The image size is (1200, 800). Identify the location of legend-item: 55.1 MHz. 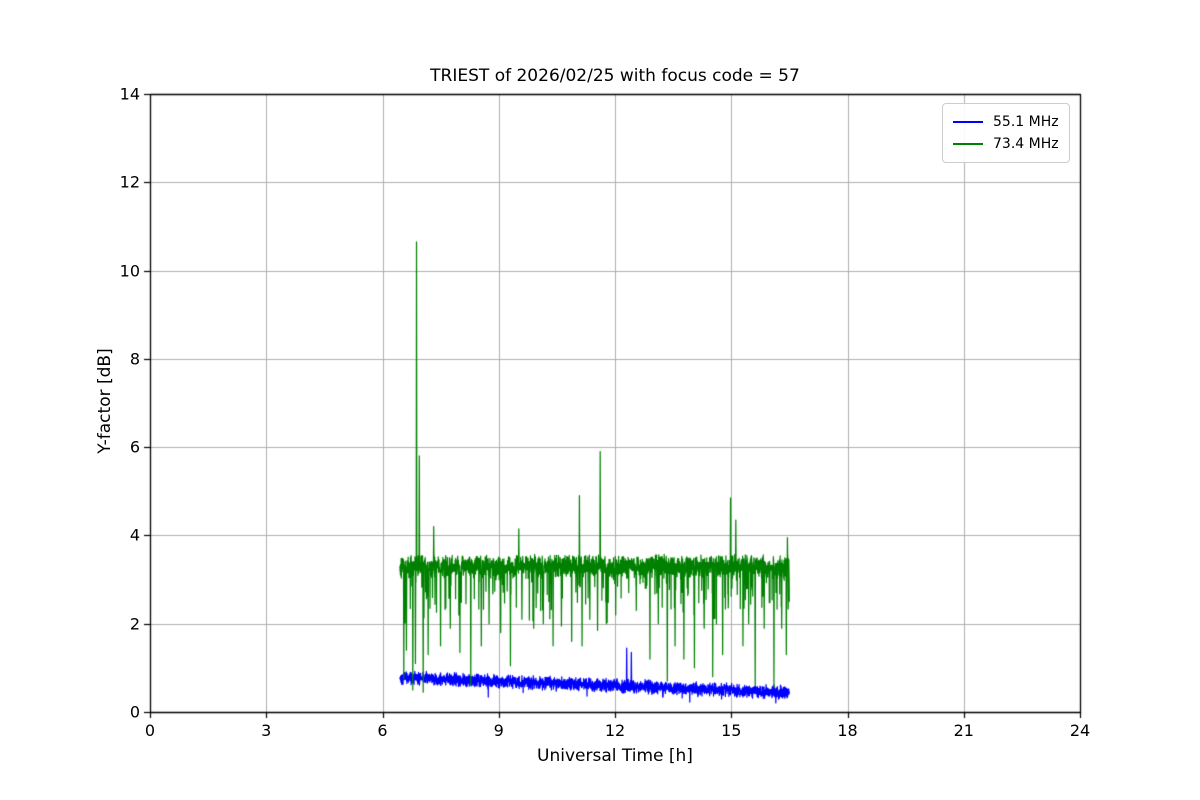
(1006, 122).